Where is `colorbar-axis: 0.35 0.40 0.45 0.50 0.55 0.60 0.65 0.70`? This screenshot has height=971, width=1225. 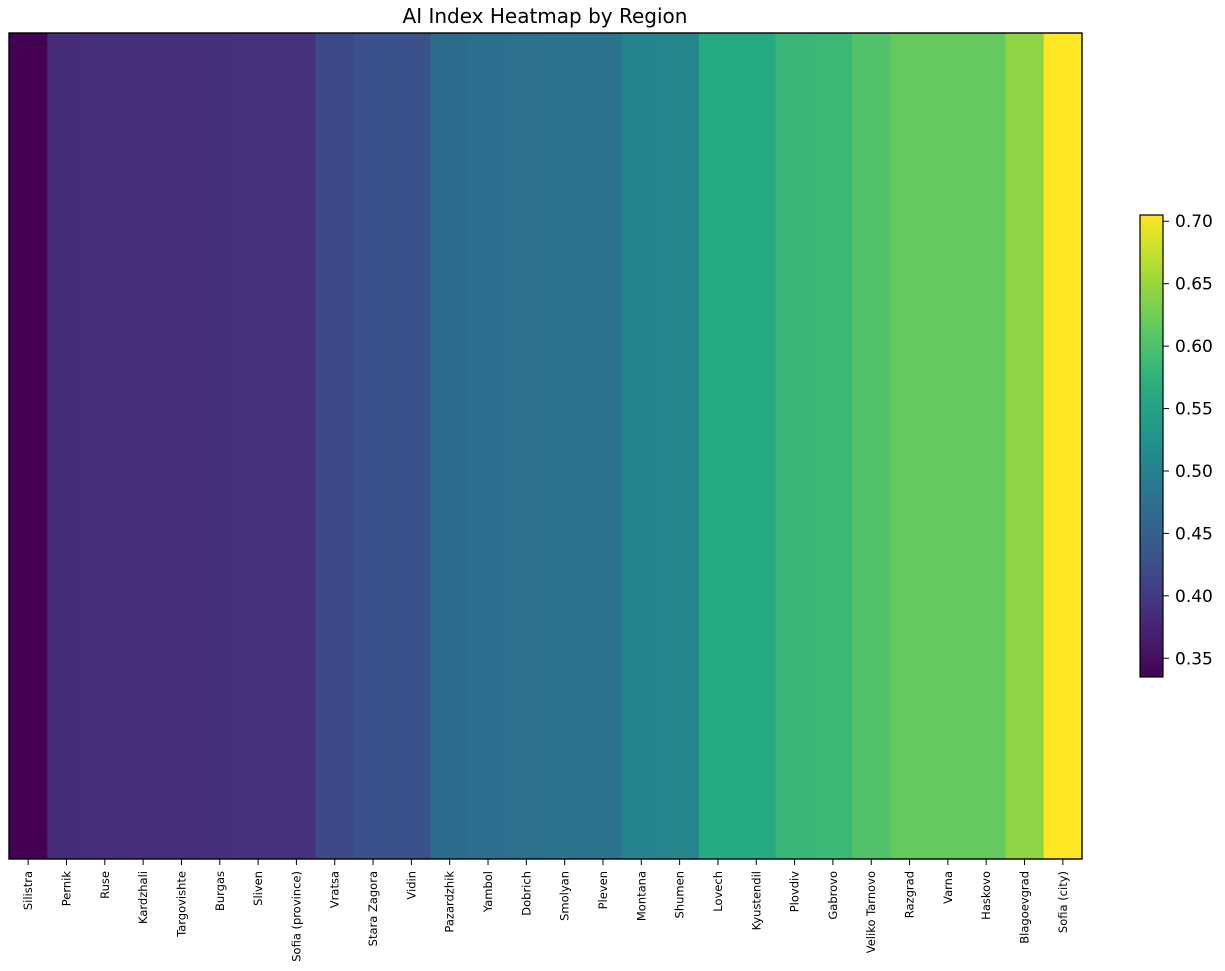 colorbar-axis: 0.35 0.40 0.45 0.50 0.55 0.60 0.65 0.70 is located at coordinates (1188, 440).